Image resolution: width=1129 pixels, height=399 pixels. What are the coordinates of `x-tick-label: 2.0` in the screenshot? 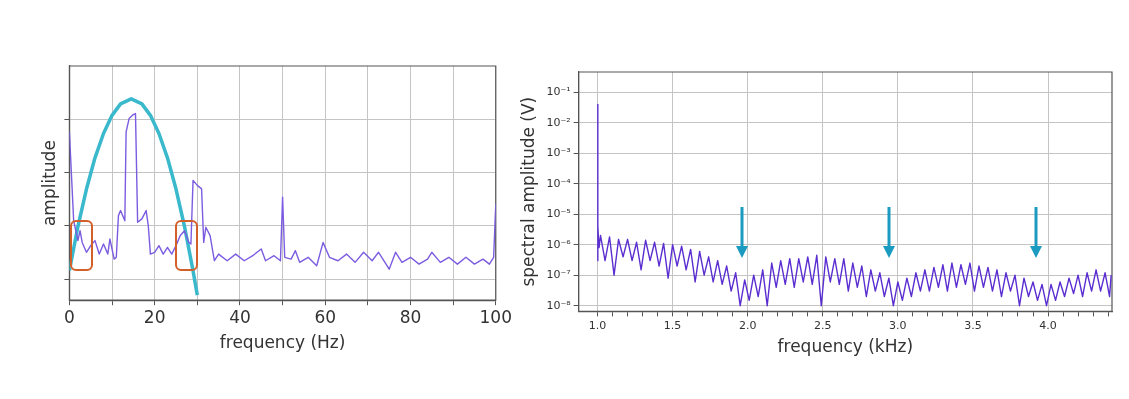 It's located at (747, 325).